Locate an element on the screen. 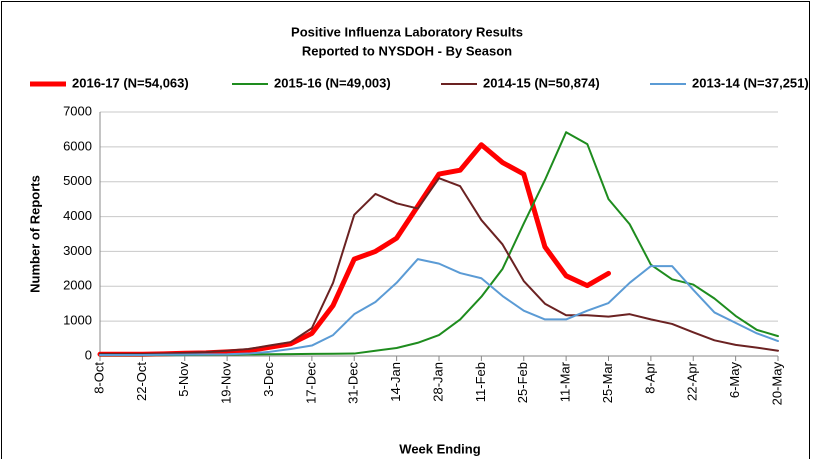  y-tick-label: 2000 is located at coordinates (77, 285).